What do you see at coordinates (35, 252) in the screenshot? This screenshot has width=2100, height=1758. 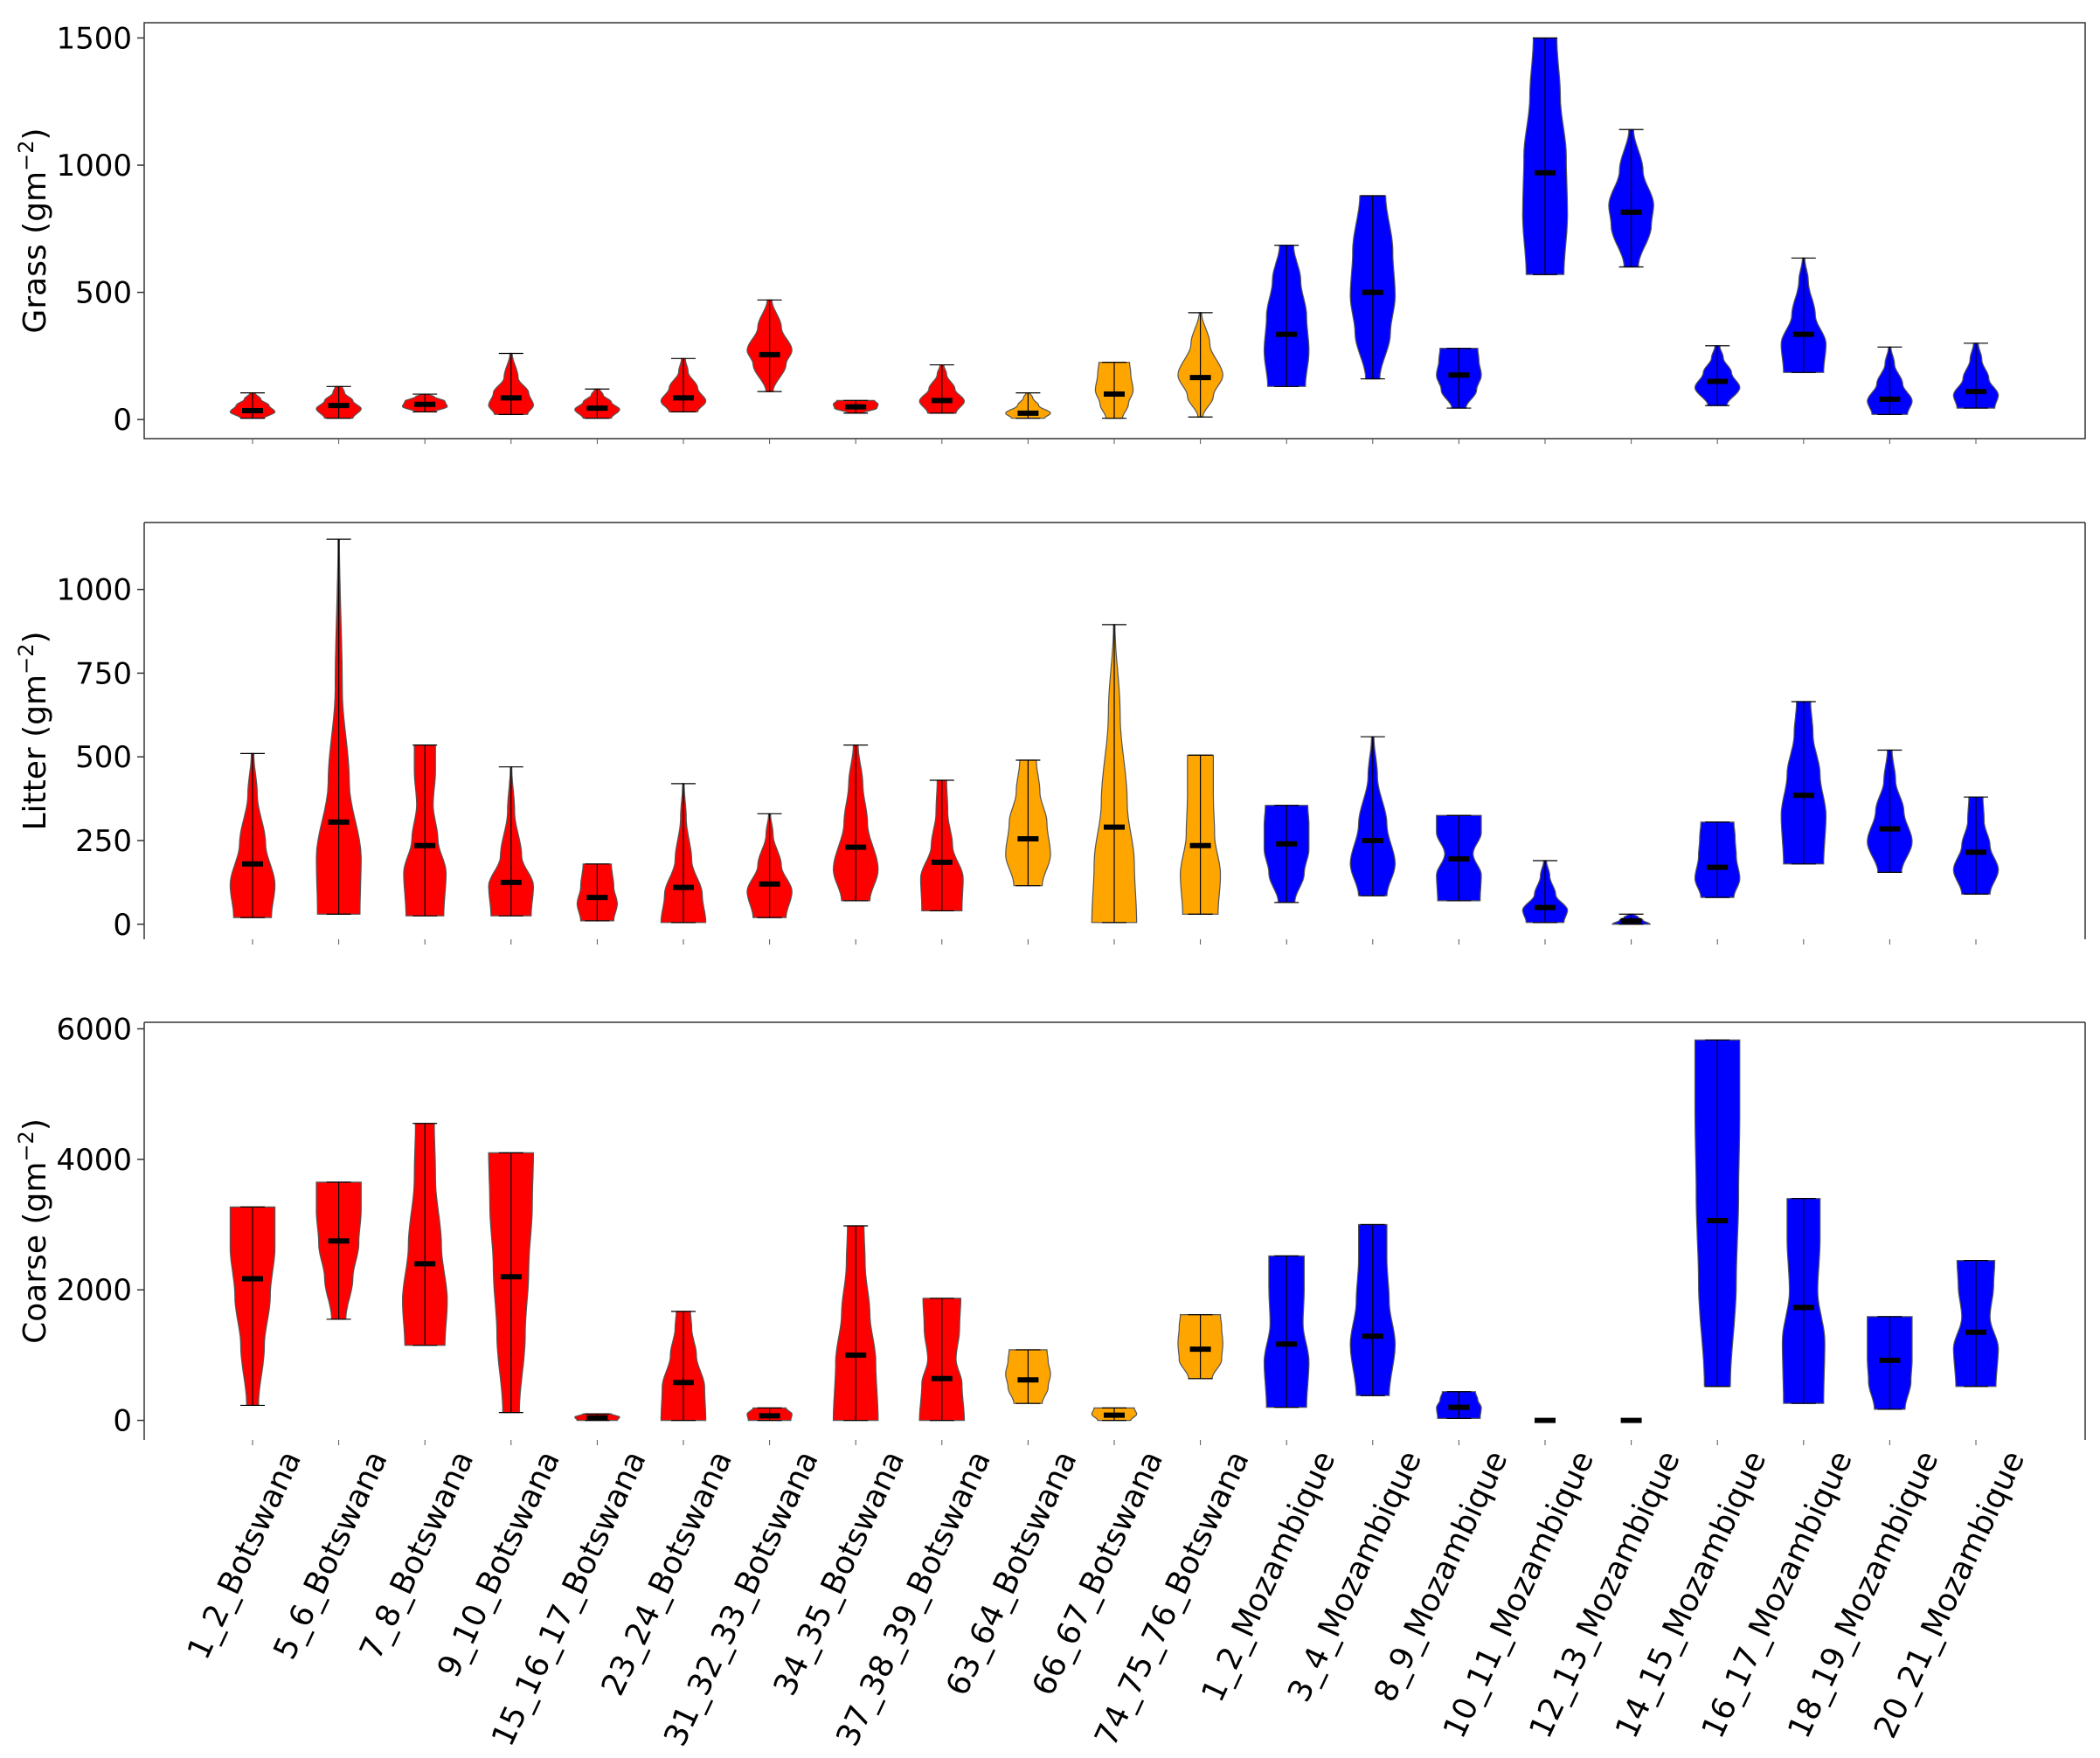 I see `y-axis-label-text: Grass (gm` at bounding box center [35, 252].